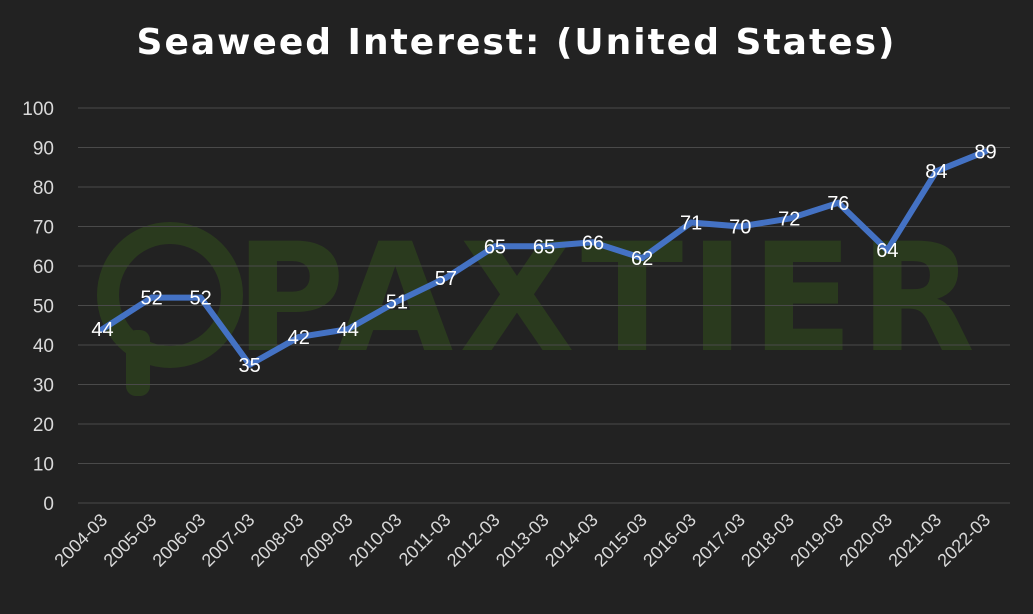  I want to click on x-tick-label: 2017-03, so click(718, 540).